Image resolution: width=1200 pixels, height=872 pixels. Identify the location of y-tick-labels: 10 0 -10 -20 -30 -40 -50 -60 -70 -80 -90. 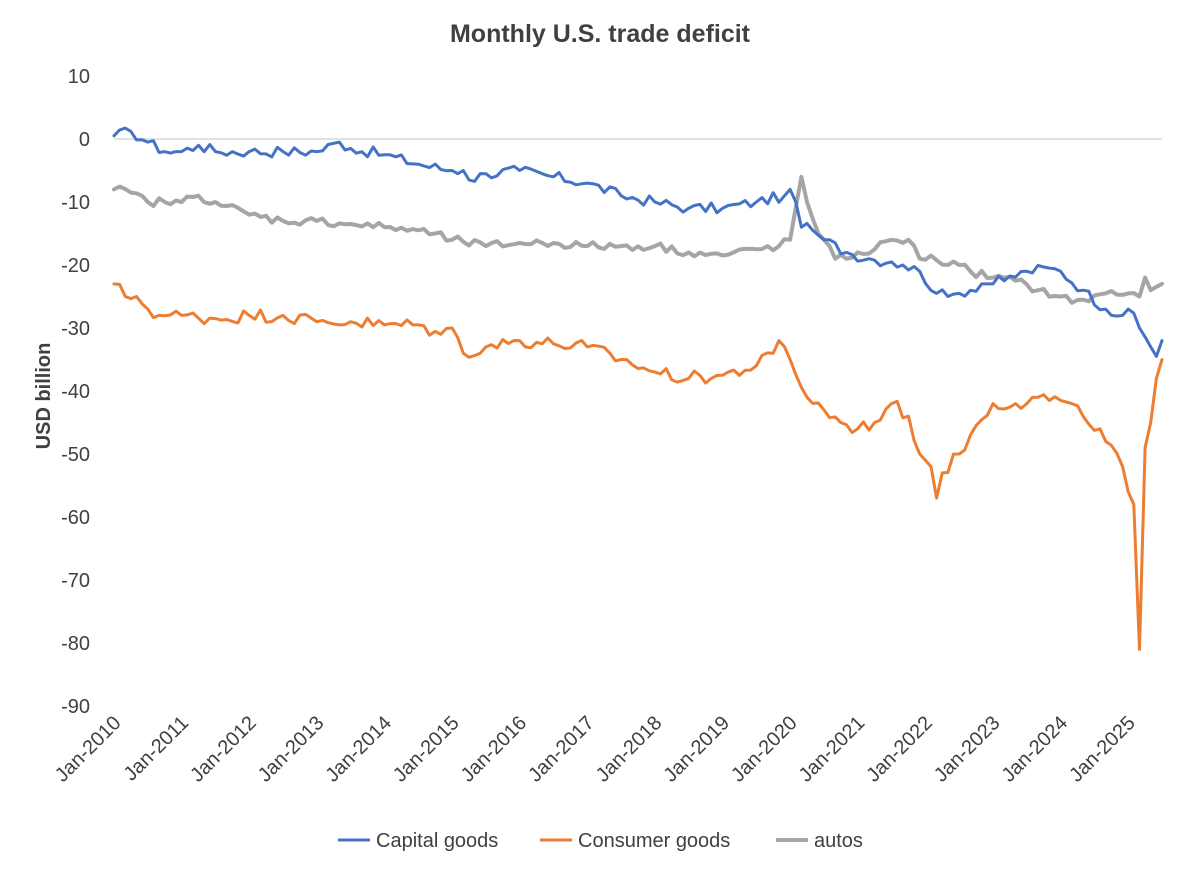
(75, 392).